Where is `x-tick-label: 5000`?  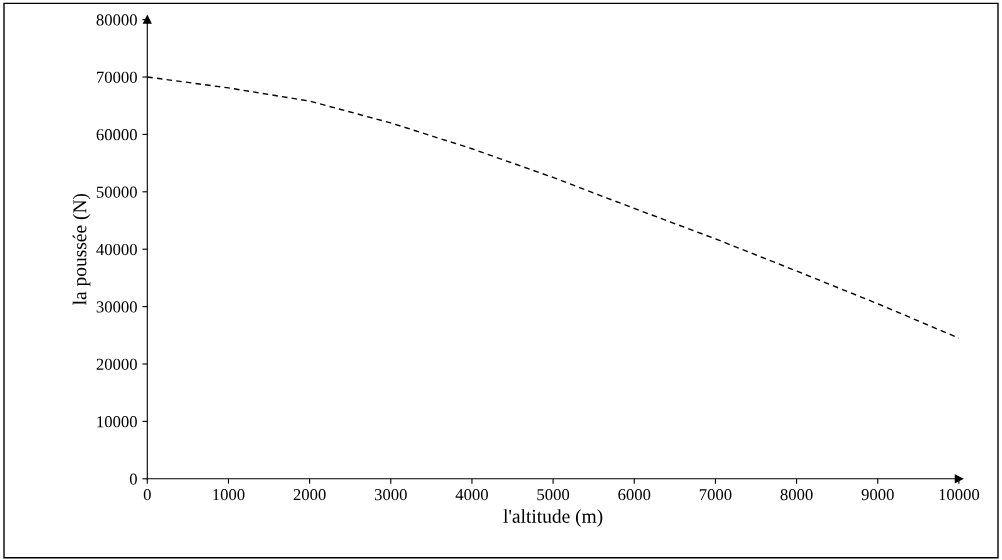
x-tick-label: 5000 is located at coordinates (553, 495).